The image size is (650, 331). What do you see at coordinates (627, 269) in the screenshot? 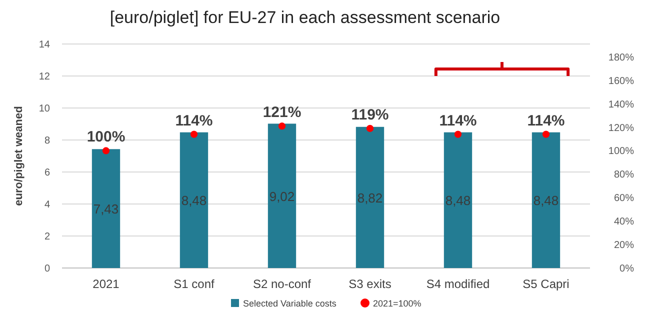
I see `y2-tick-label: 0%` at bounding box center [627, 269].